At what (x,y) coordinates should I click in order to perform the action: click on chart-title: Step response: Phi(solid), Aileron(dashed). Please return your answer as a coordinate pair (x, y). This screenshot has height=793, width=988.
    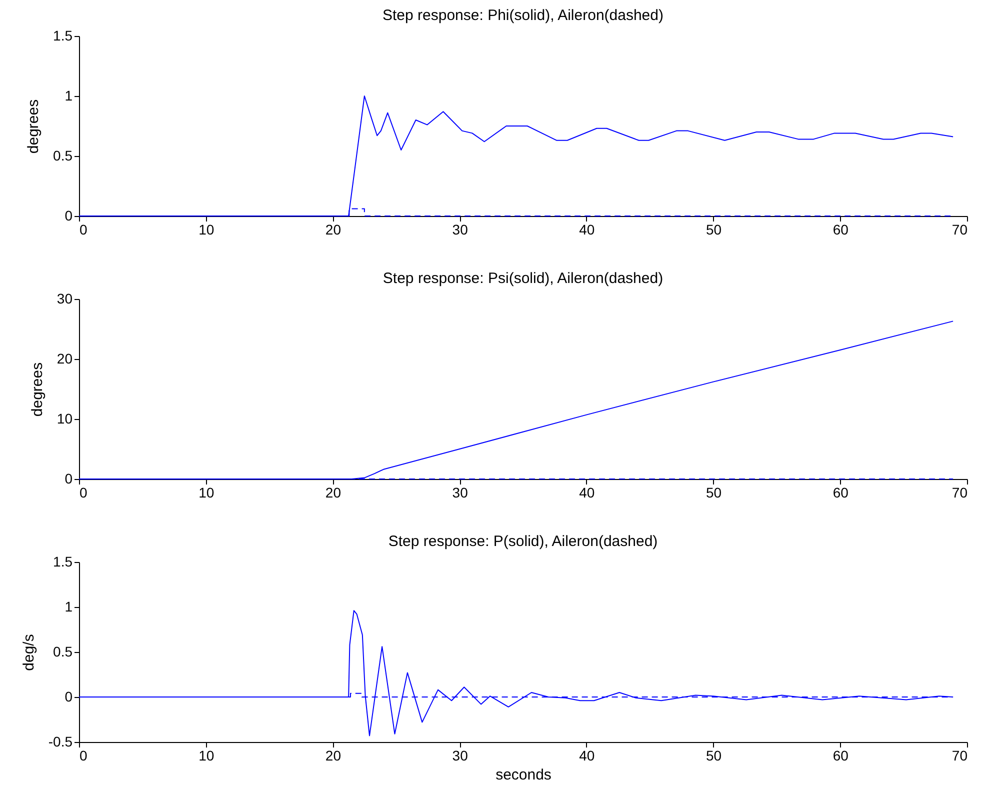
    Looking at the image, I should click on (523, 15).